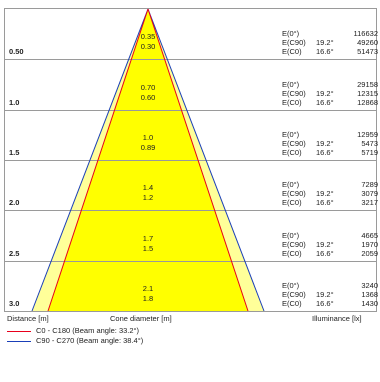  What do you see at coordinates (369, 152) in the screenshot?
I see `ec0-value: 5719` at bounding box center [369, 152].